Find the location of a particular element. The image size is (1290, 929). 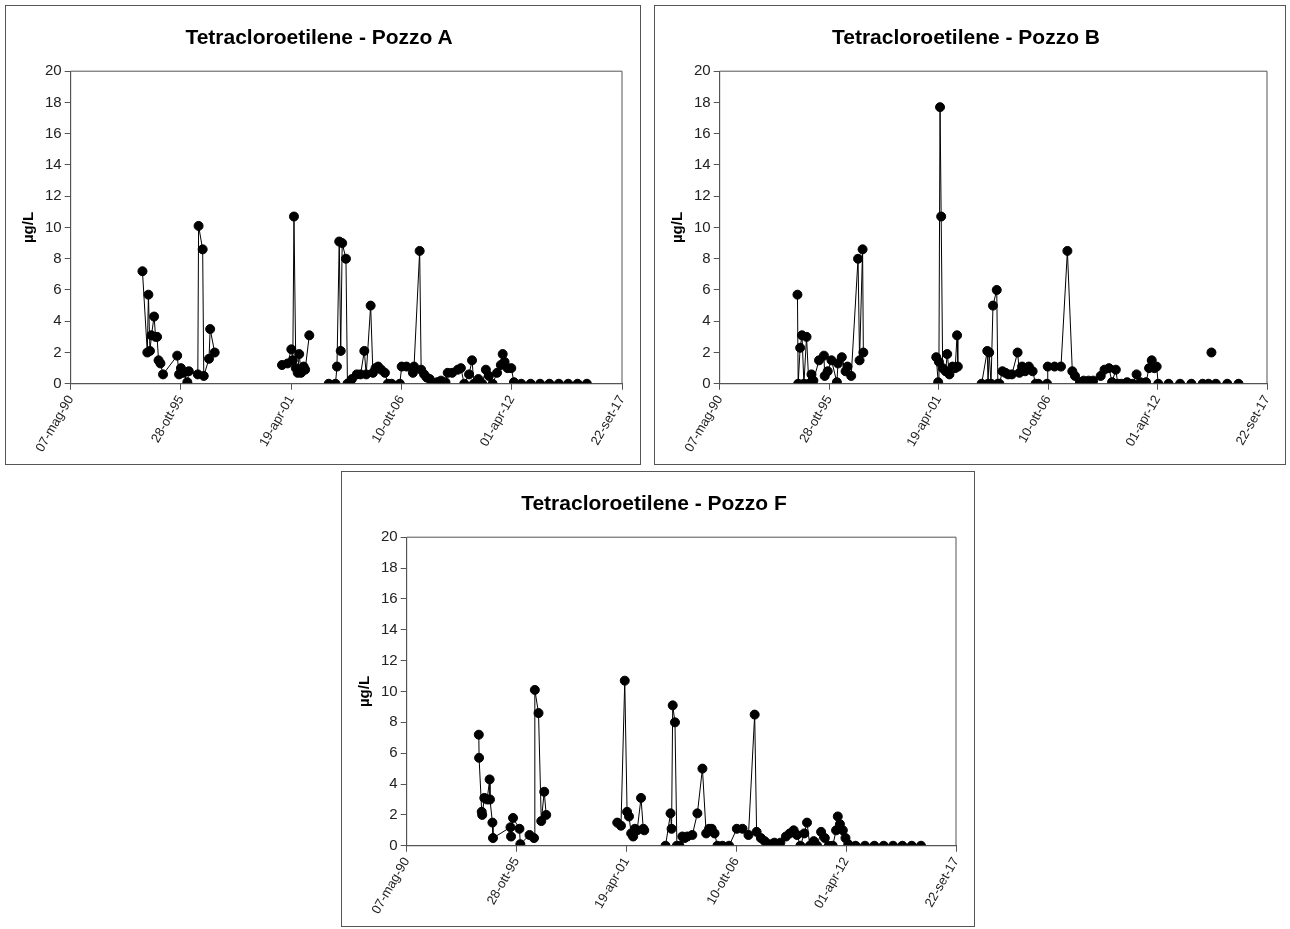

chart-title: Tetracloroetilene - Pozzo A is located at coordinates (319, 37).